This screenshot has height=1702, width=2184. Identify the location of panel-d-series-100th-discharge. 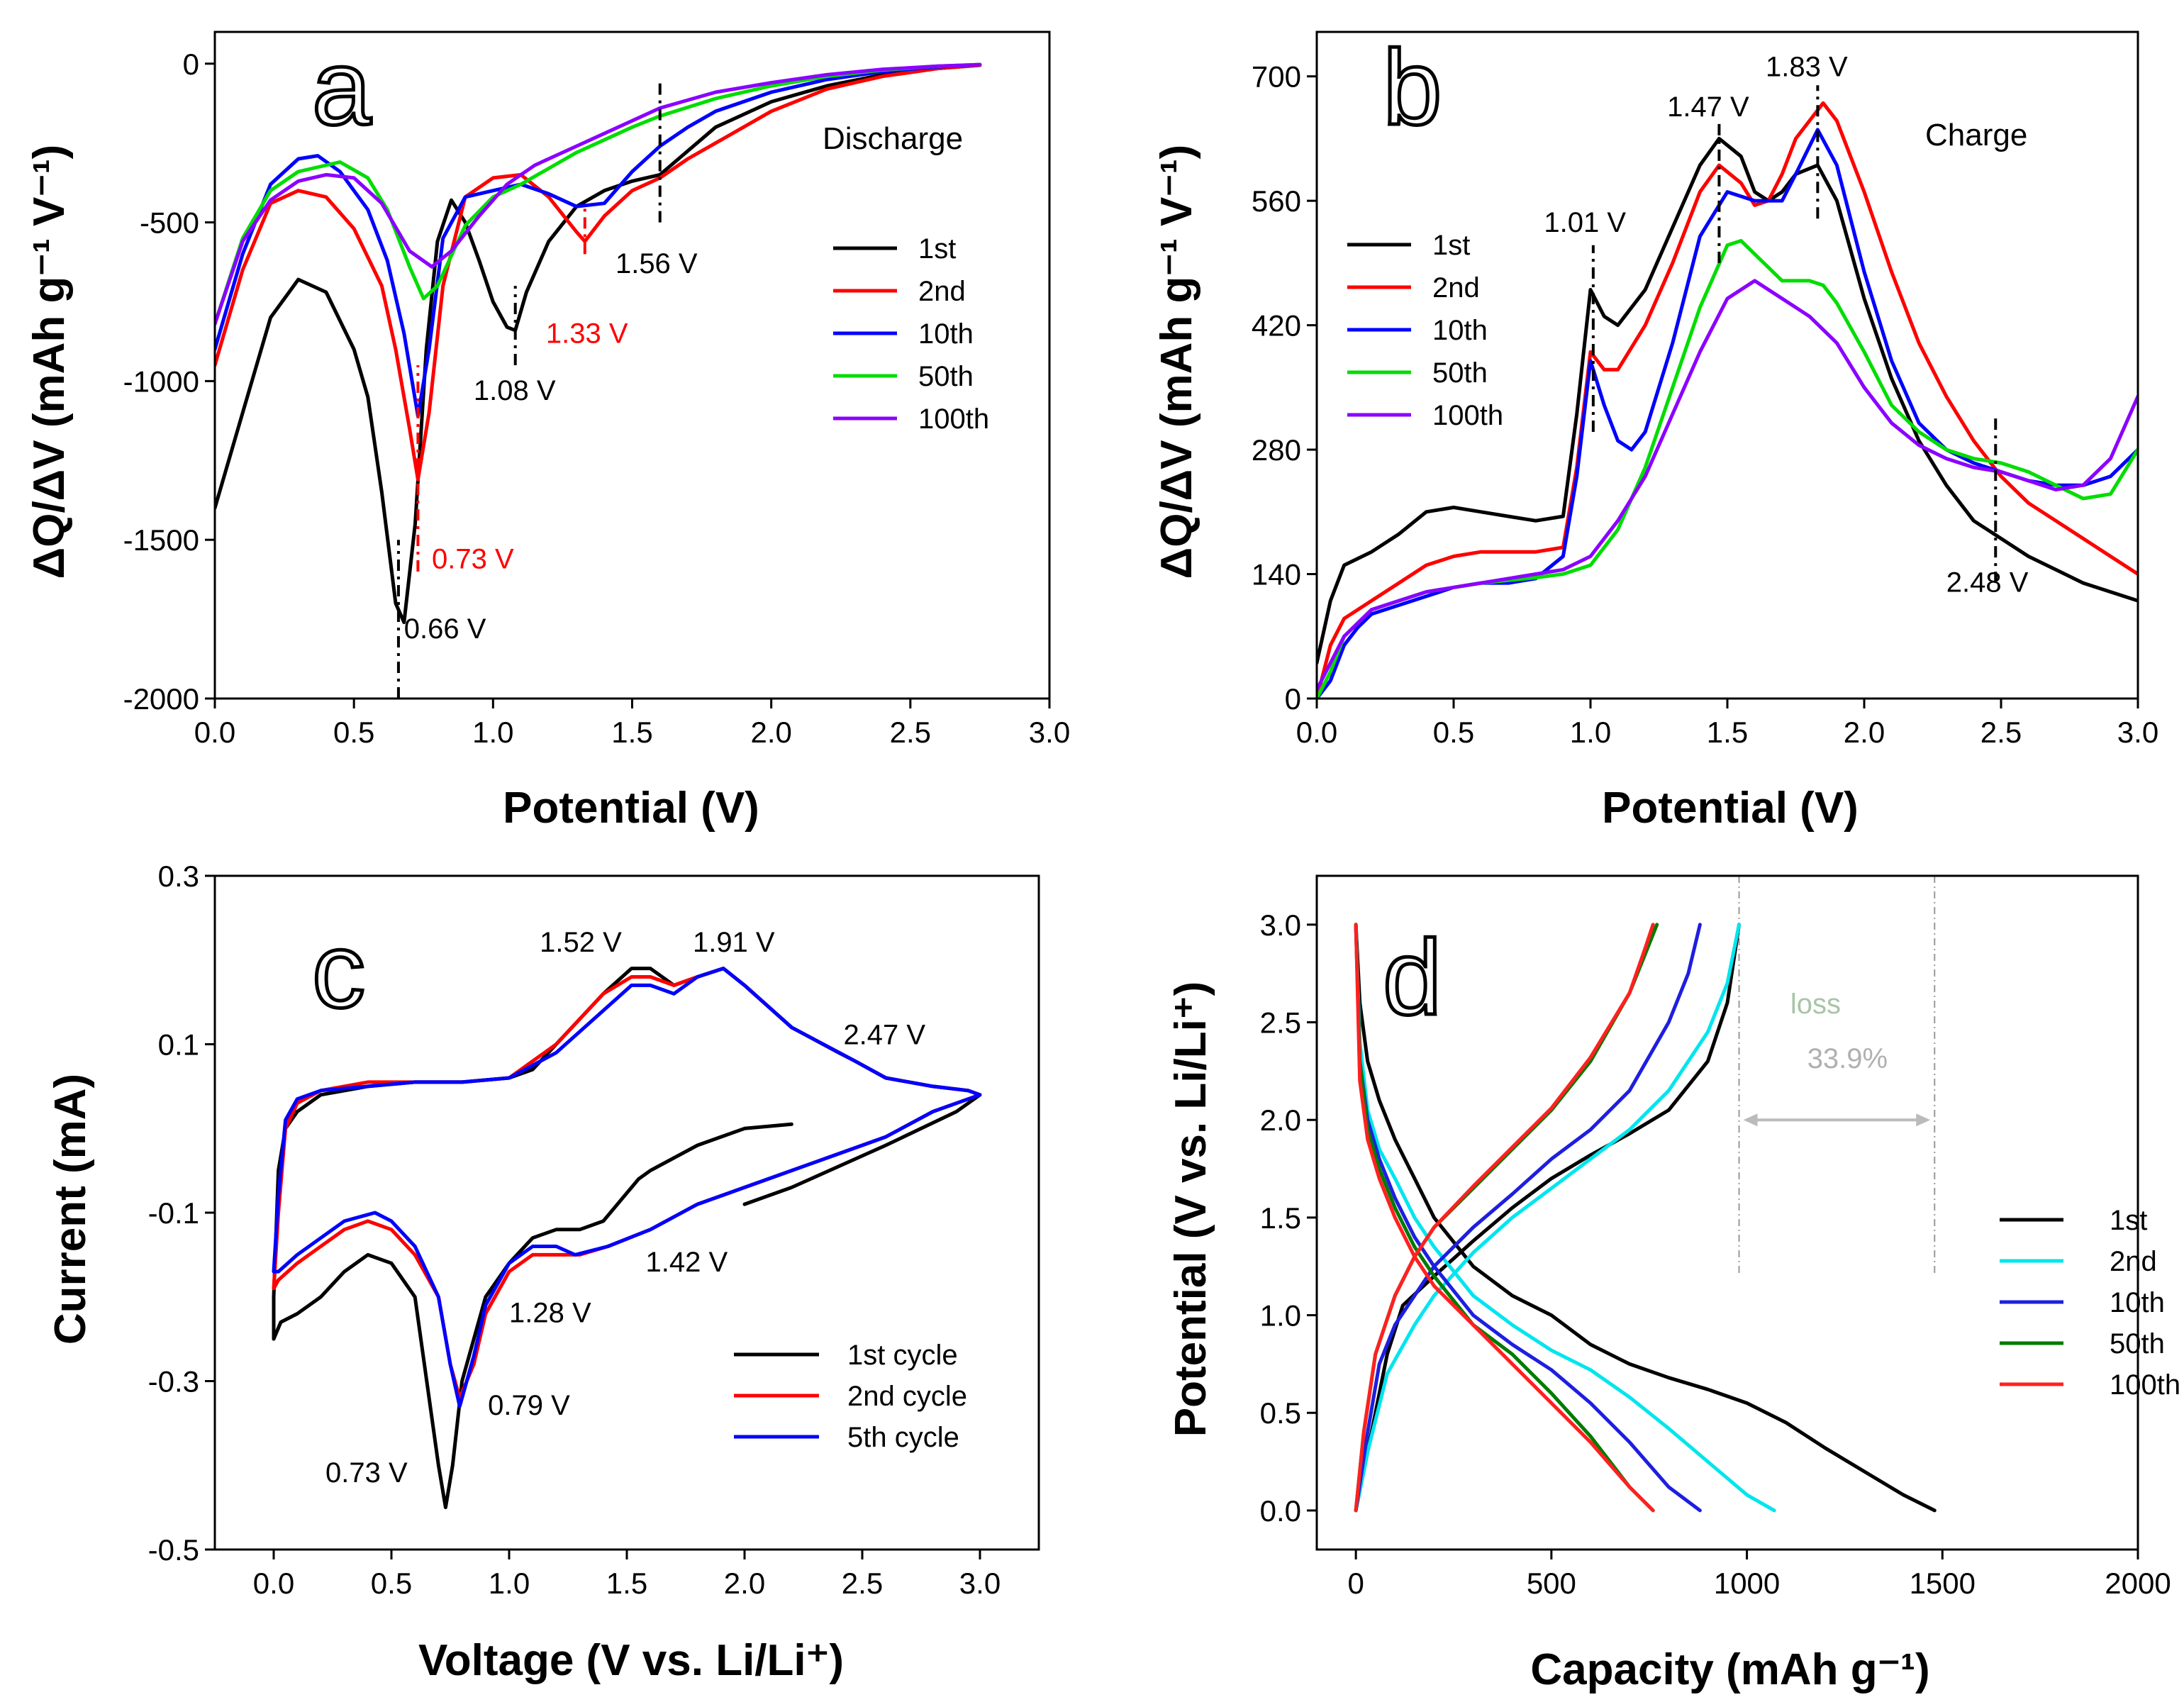
(1505, 1218).